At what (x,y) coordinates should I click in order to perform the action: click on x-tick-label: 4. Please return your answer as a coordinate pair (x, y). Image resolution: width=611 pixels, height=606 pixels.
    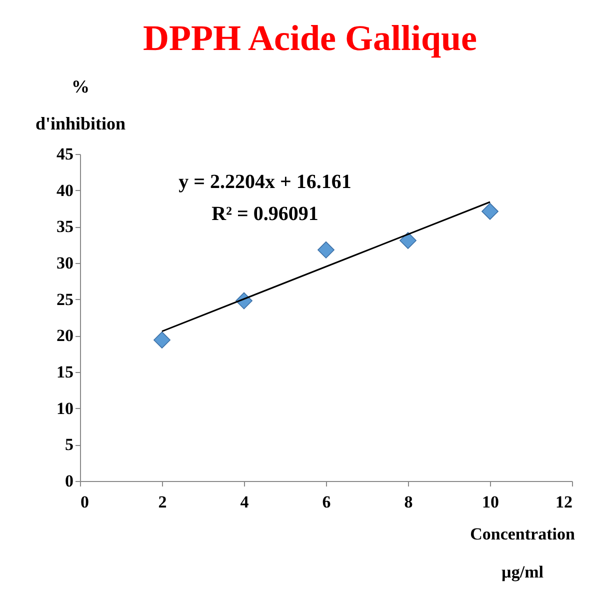
    Looking at the image, I should click on (245, 502).